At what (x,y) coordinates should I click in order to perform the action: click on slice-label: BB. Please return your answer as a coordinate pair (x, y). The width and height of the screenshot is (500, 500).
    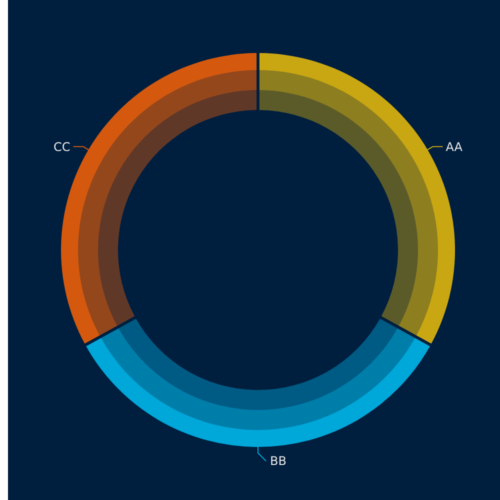
    Looking at the image, I should click on (278, 461).